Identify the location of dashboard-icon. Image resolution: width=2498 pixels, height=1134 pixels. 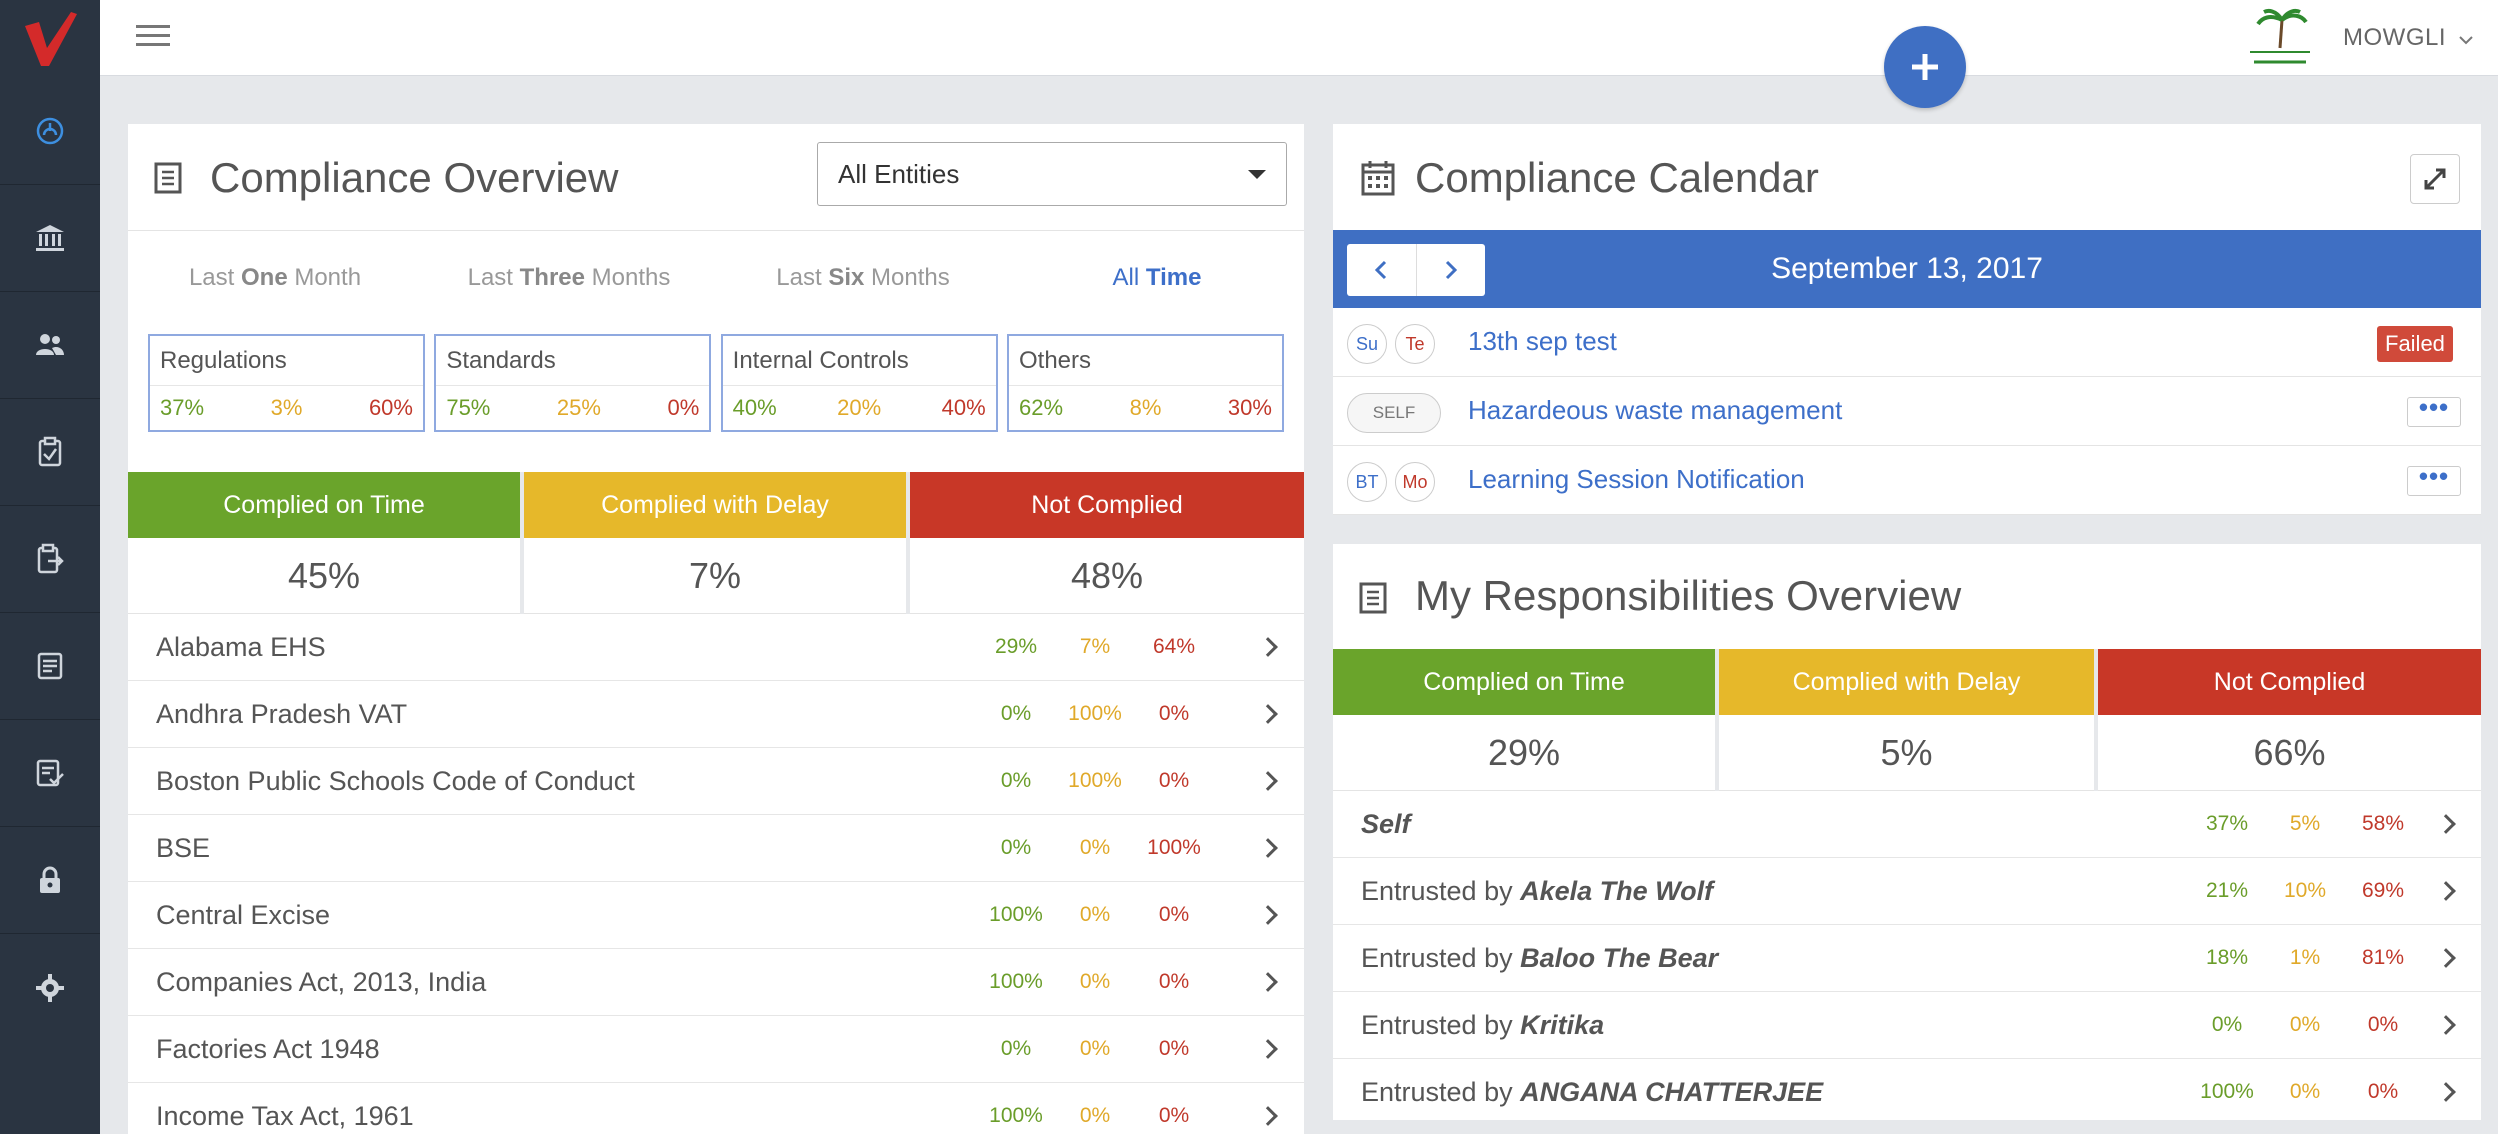
(50, 131).